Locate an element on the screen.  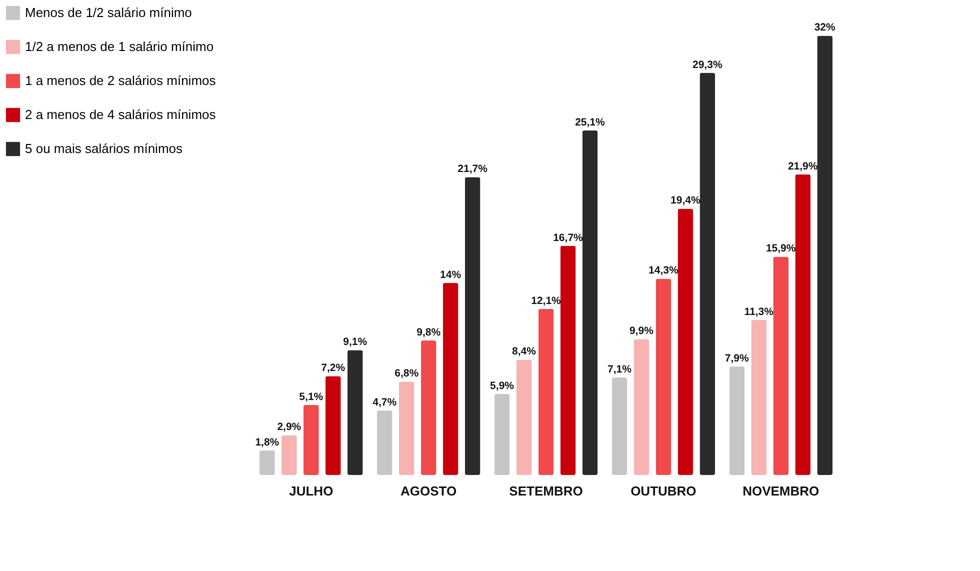
data-label: 8,4% is located at coordinates (524, 352).